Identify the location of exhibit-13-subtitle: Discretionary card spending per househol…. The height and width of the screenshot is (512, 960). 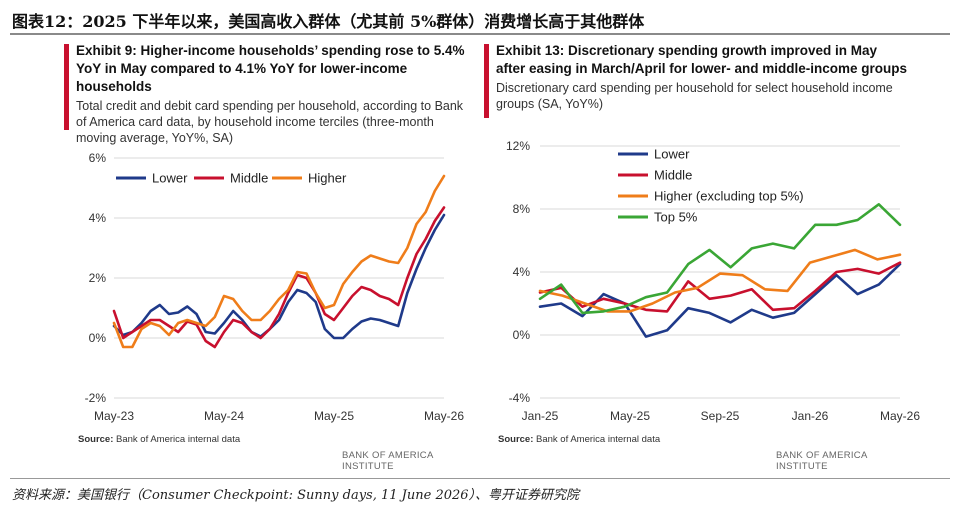
(694, 96).